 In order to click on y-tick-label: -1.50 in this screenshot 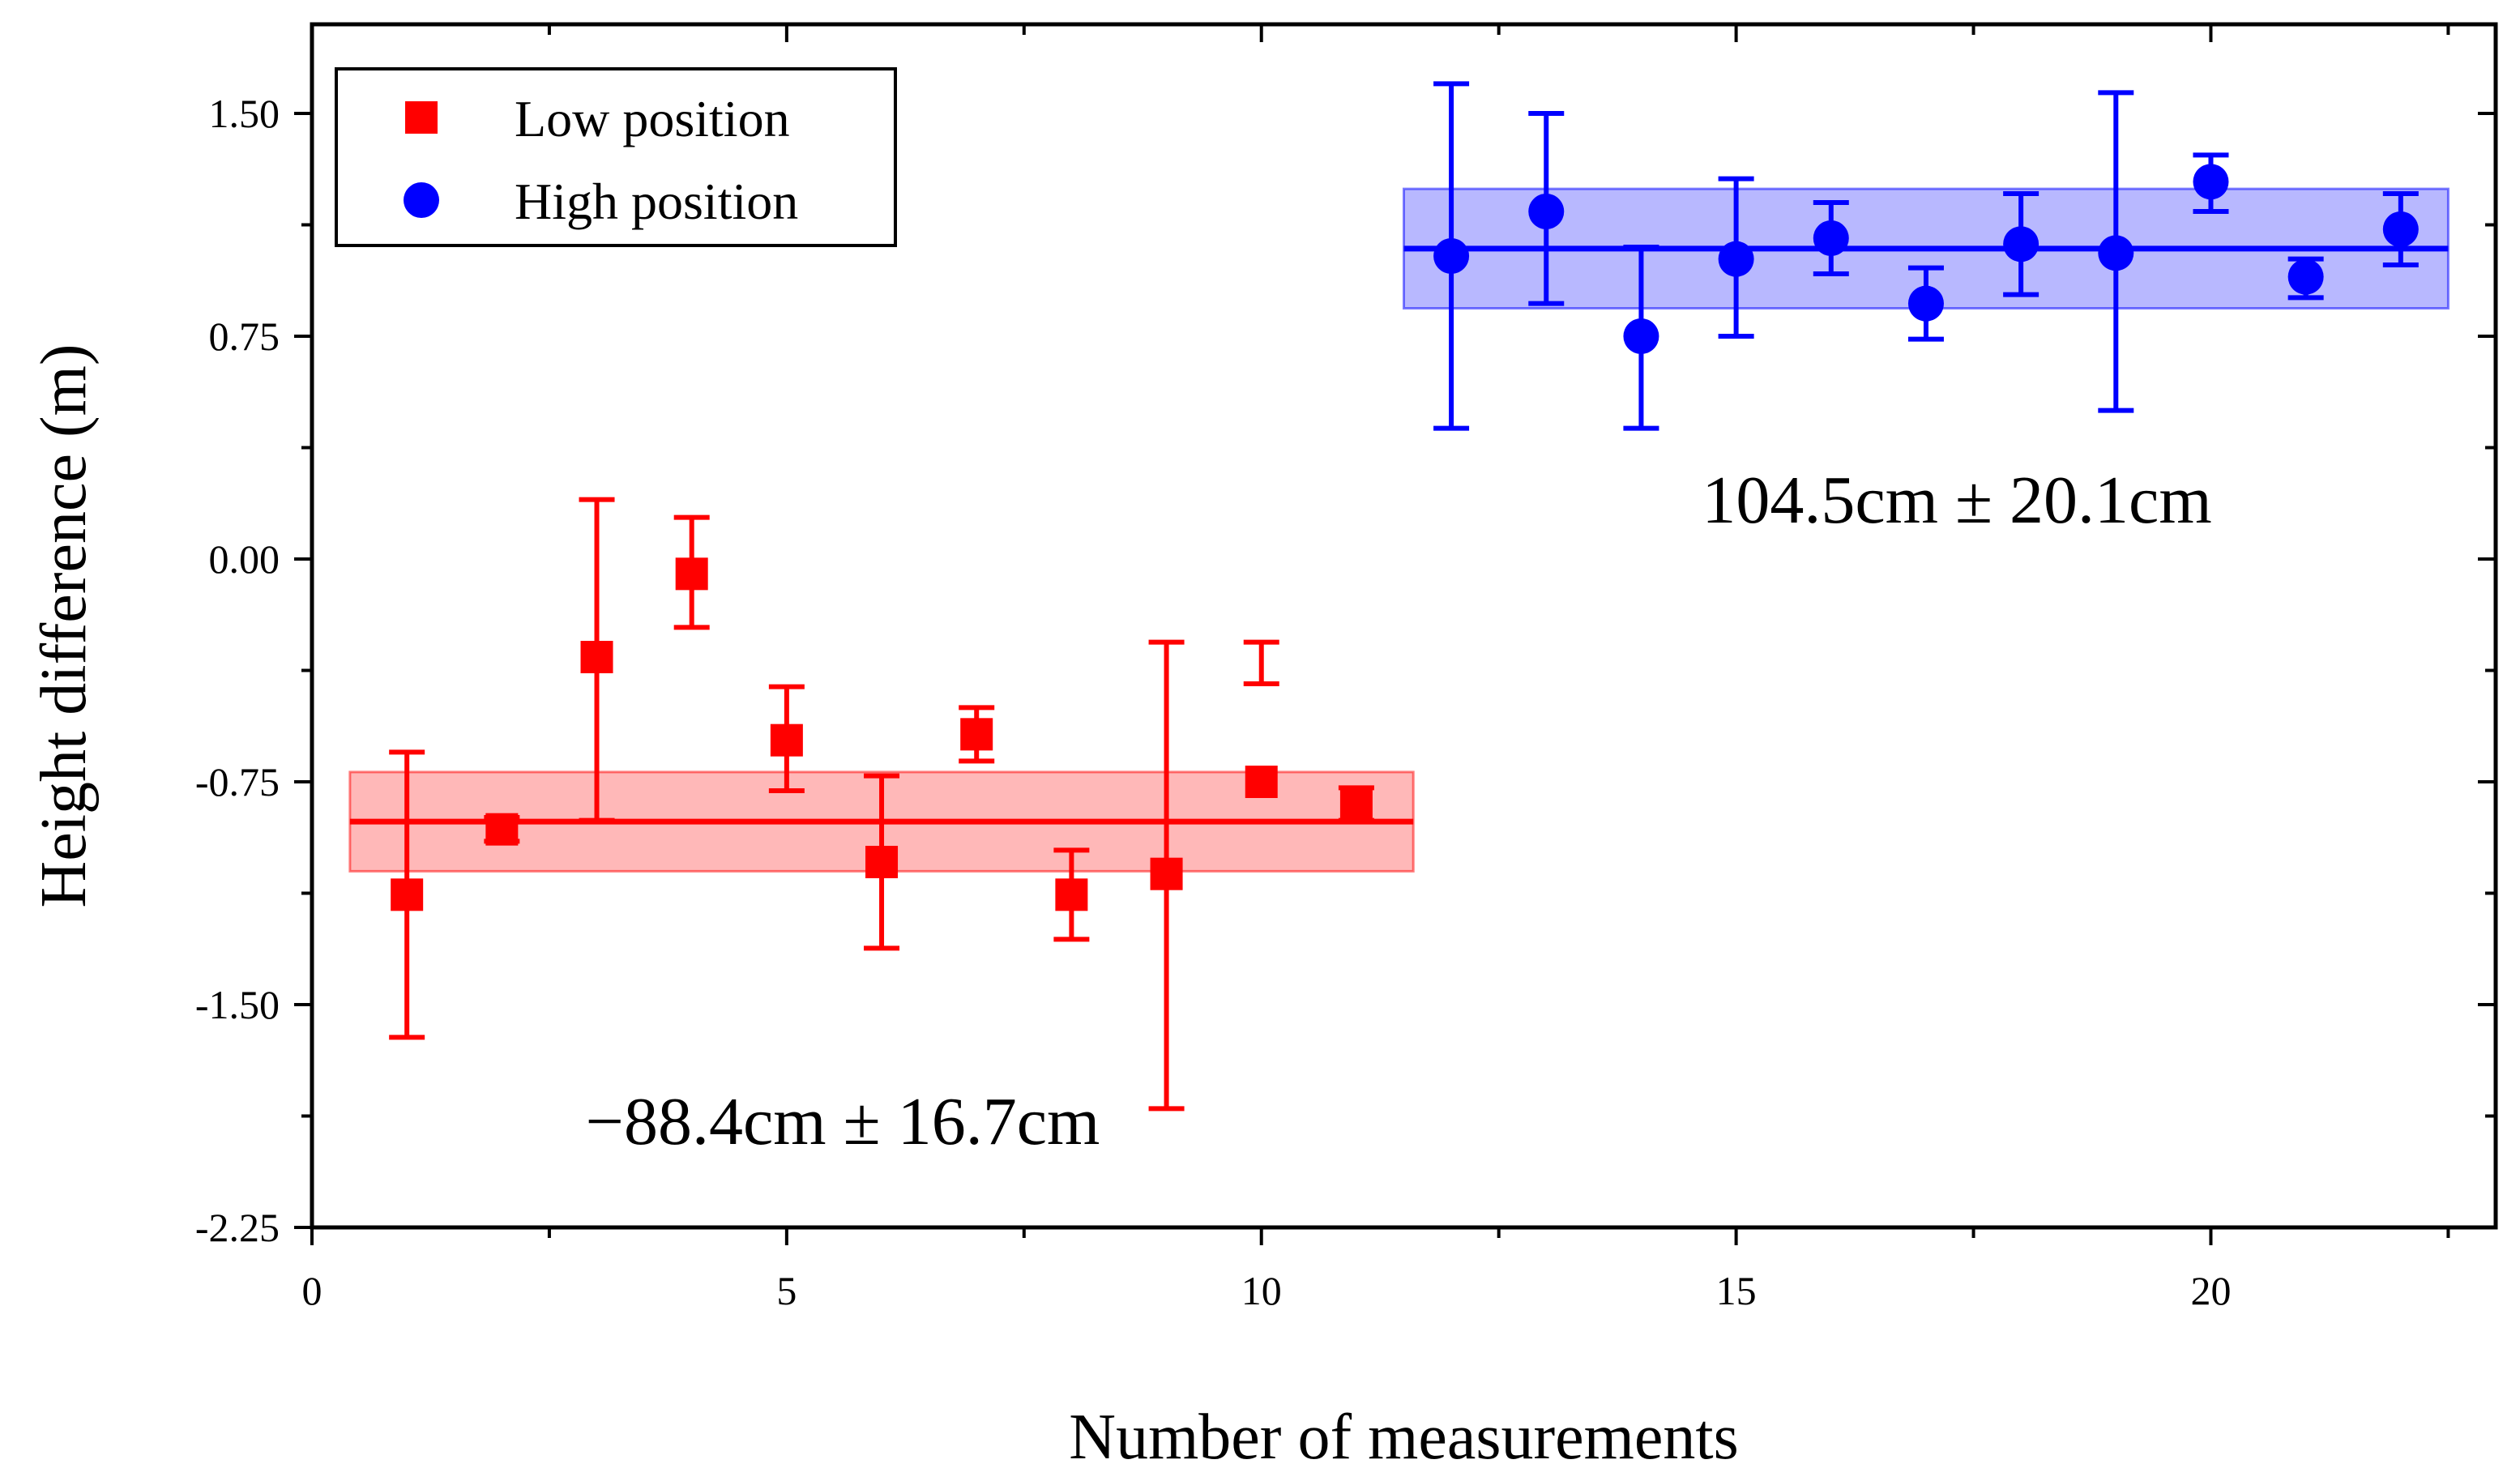, I will do `click(237, 1004)`.